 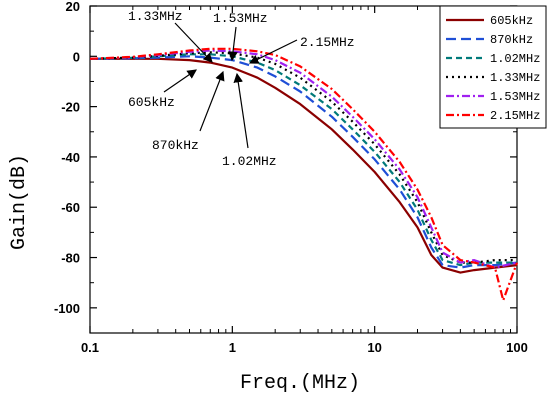 I want to click on legend-label-1: 870kHz, so click(x=511, y=40).